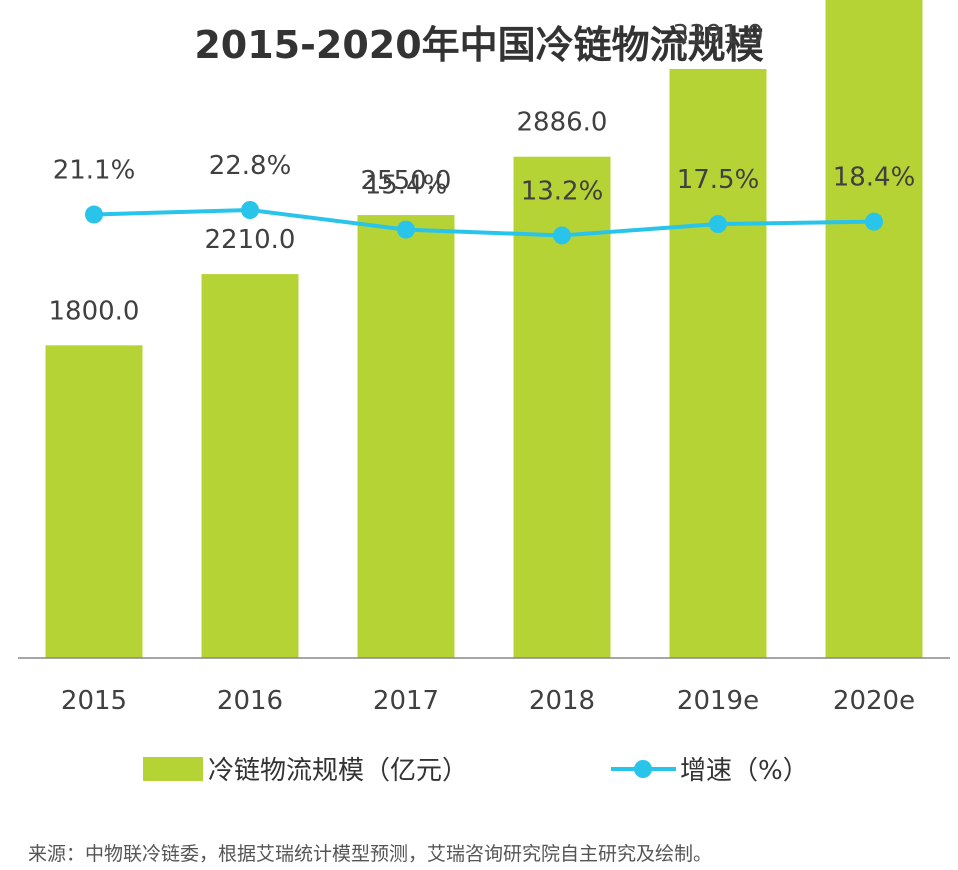 Image resolution: width=958 pixels, height=870 pixels. I want to click on legend-label-bar: 冷链物流规模（亿元）, so click(338, 771).